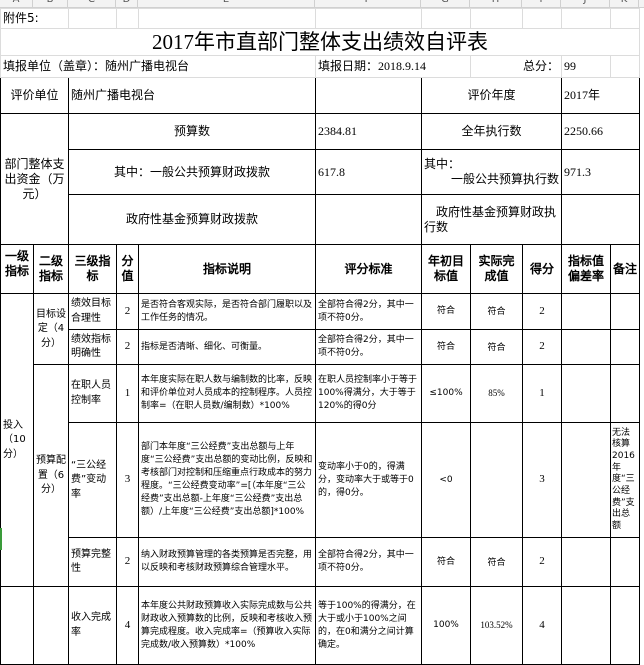 This screenshot has width=644, height=665. Describe the element at coordinates (192, 172) in the screenshot. I see `general-budget-label: 其中：一般公共预算财政拨款` at that location.